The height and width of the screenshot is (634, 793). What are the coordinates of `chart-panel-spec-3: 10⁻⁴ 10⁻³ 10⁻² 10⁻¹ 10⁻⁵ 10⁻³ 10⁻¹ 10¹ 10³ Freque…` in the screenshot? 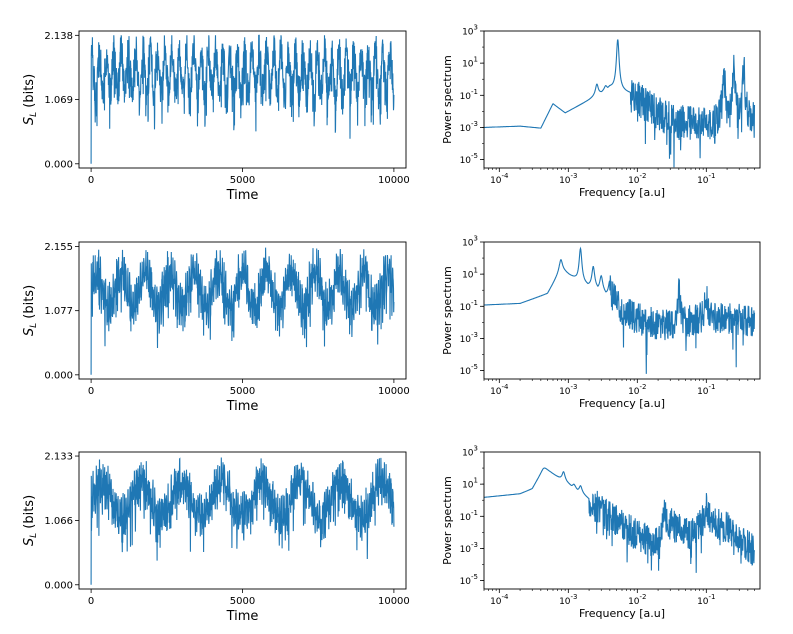 It's located at (601, 532).